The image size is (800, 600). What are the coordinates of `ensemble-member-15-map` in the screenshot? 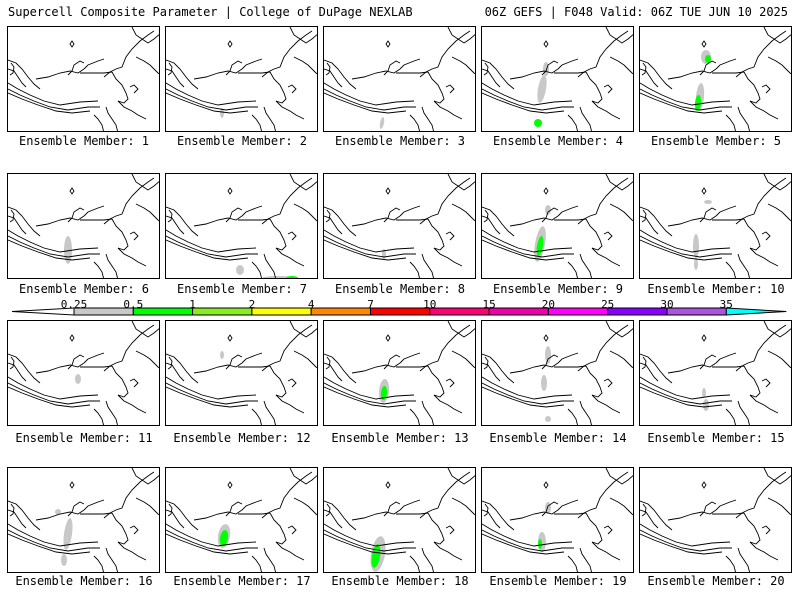 It's located at (715, 373).